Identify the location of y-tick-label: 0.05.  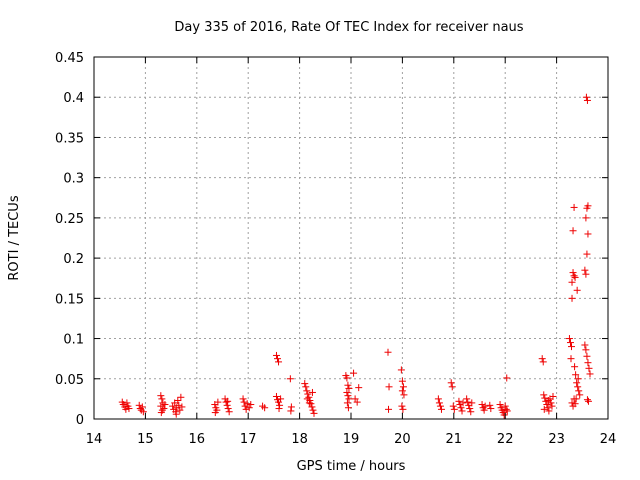
(69, 380).